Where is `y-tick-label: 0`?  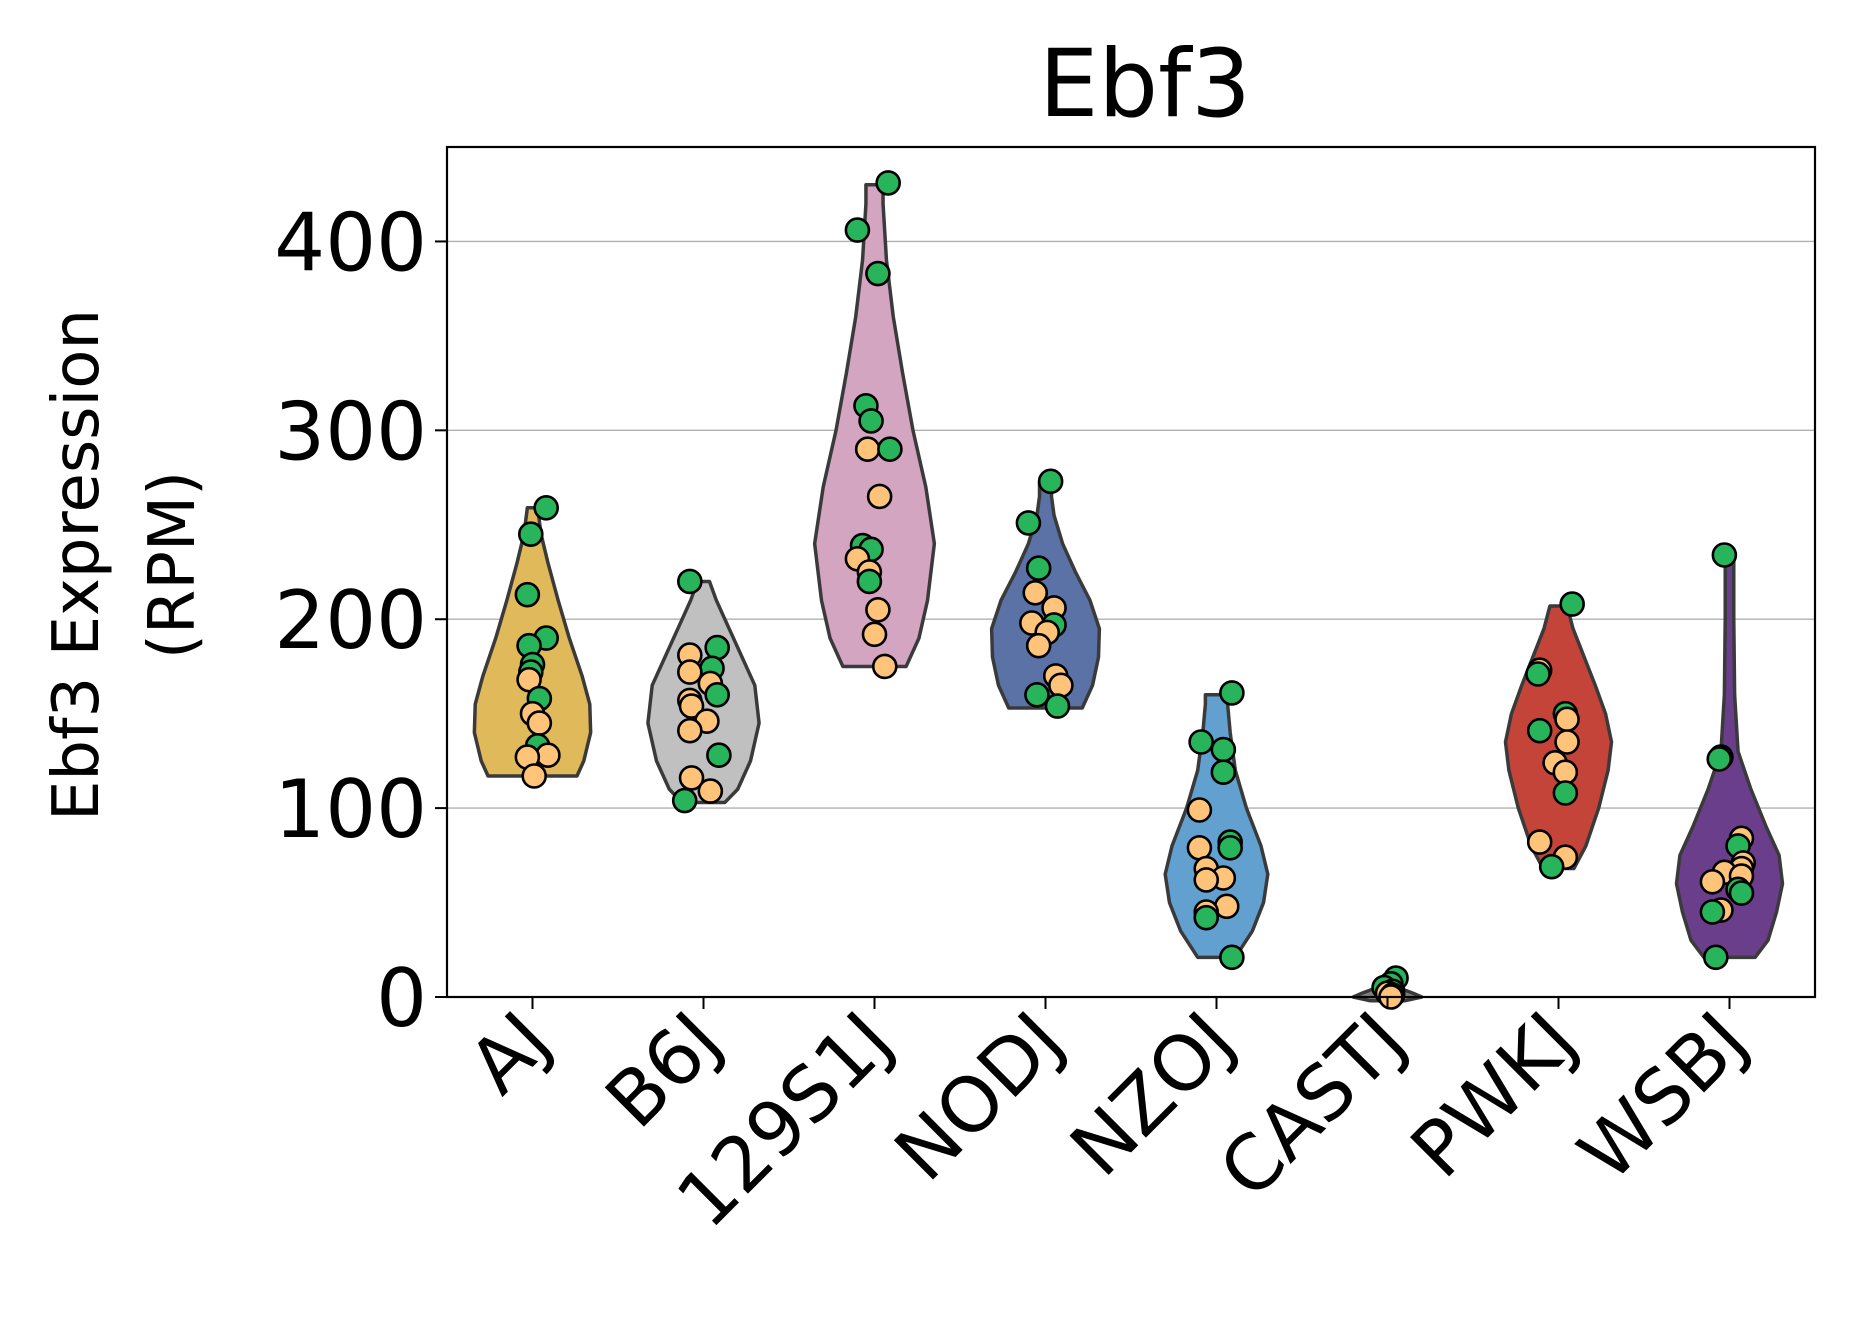
y-tick-label: 0 is located at coordinates (401, 998).